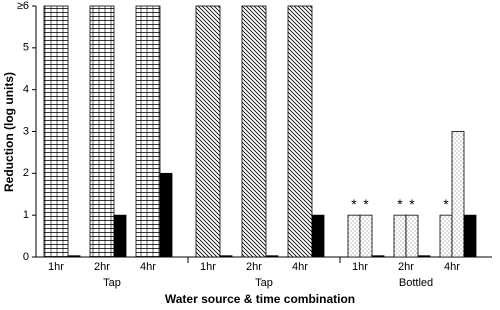  I want to click on y-tick-label: 1, so click(26, 215).